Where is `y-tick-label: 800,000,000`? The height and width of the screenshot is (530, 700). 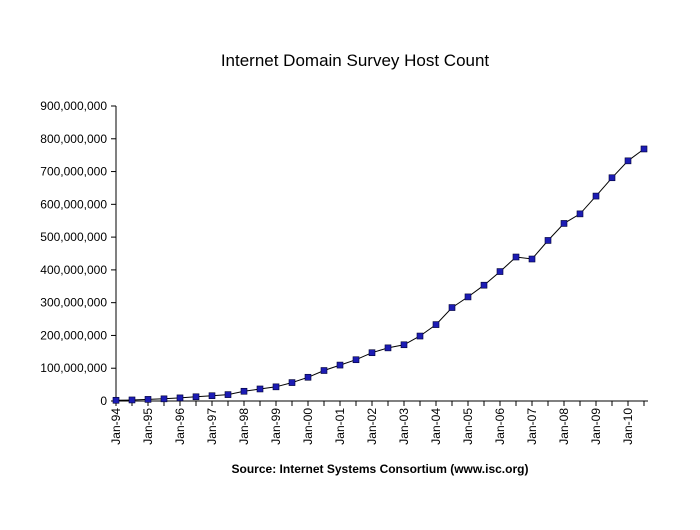 y-tick-label: 800,000,000 is located at coordinates (73, 139).